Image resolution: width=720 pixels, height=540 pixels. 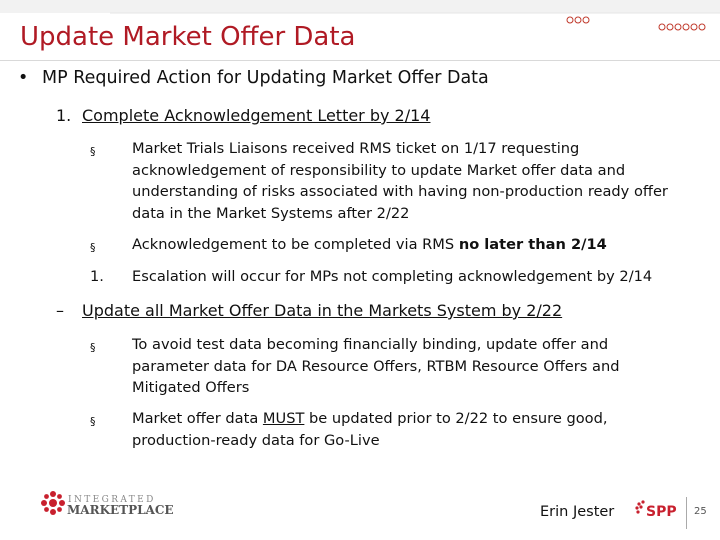 What do you see at coordinates (700, 511) in the screenshot?
I see `page-number: 25` at bounding box center [700, 511].